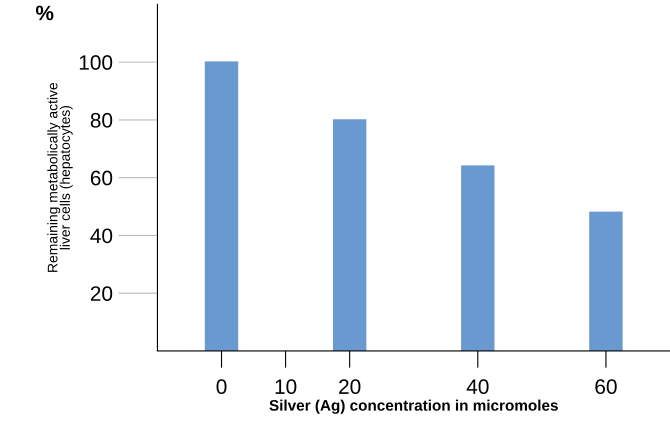 The height and width of the screenshot is (436, 670). I want to click on x-tick-label: 40, so click(477, 386).